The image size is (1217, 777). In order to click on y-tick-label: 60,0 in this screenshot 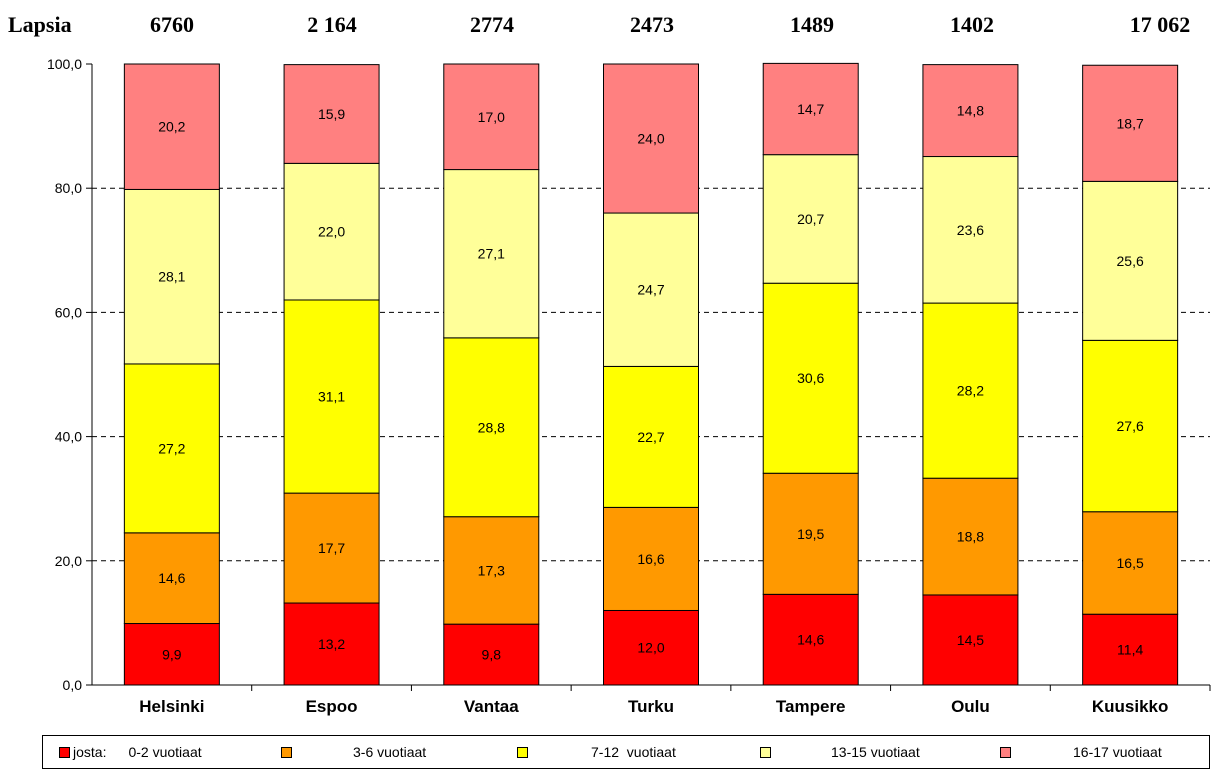, I will do `click(68, 312)`.